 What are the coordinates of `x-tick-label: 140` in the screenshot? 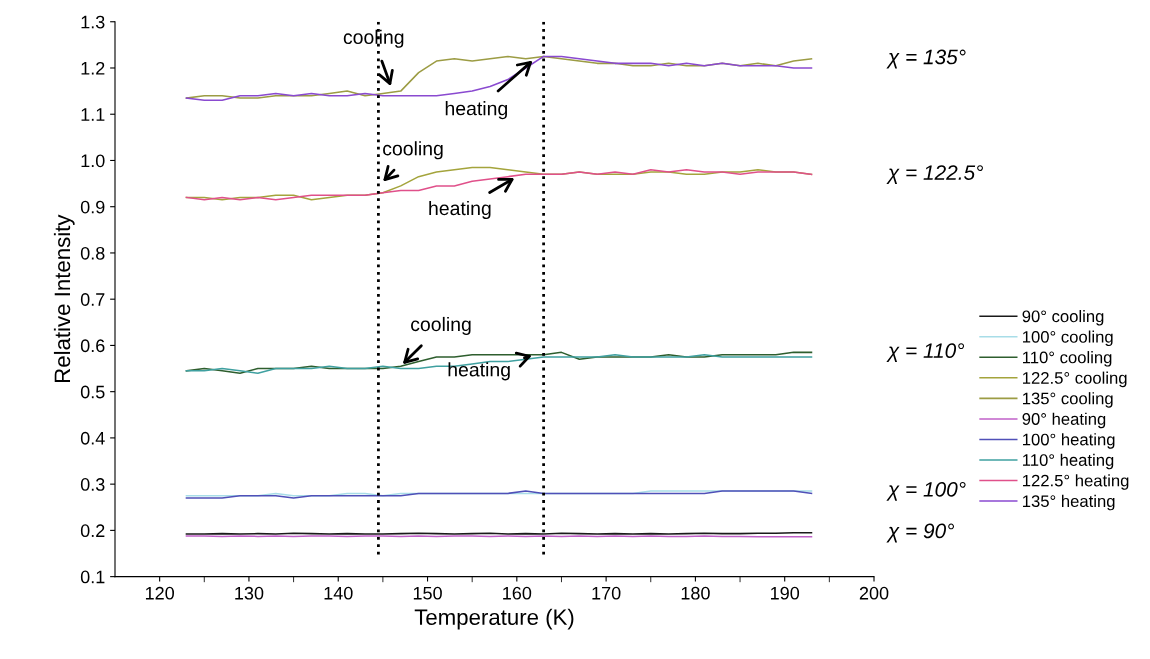 It's located at (338, 593).